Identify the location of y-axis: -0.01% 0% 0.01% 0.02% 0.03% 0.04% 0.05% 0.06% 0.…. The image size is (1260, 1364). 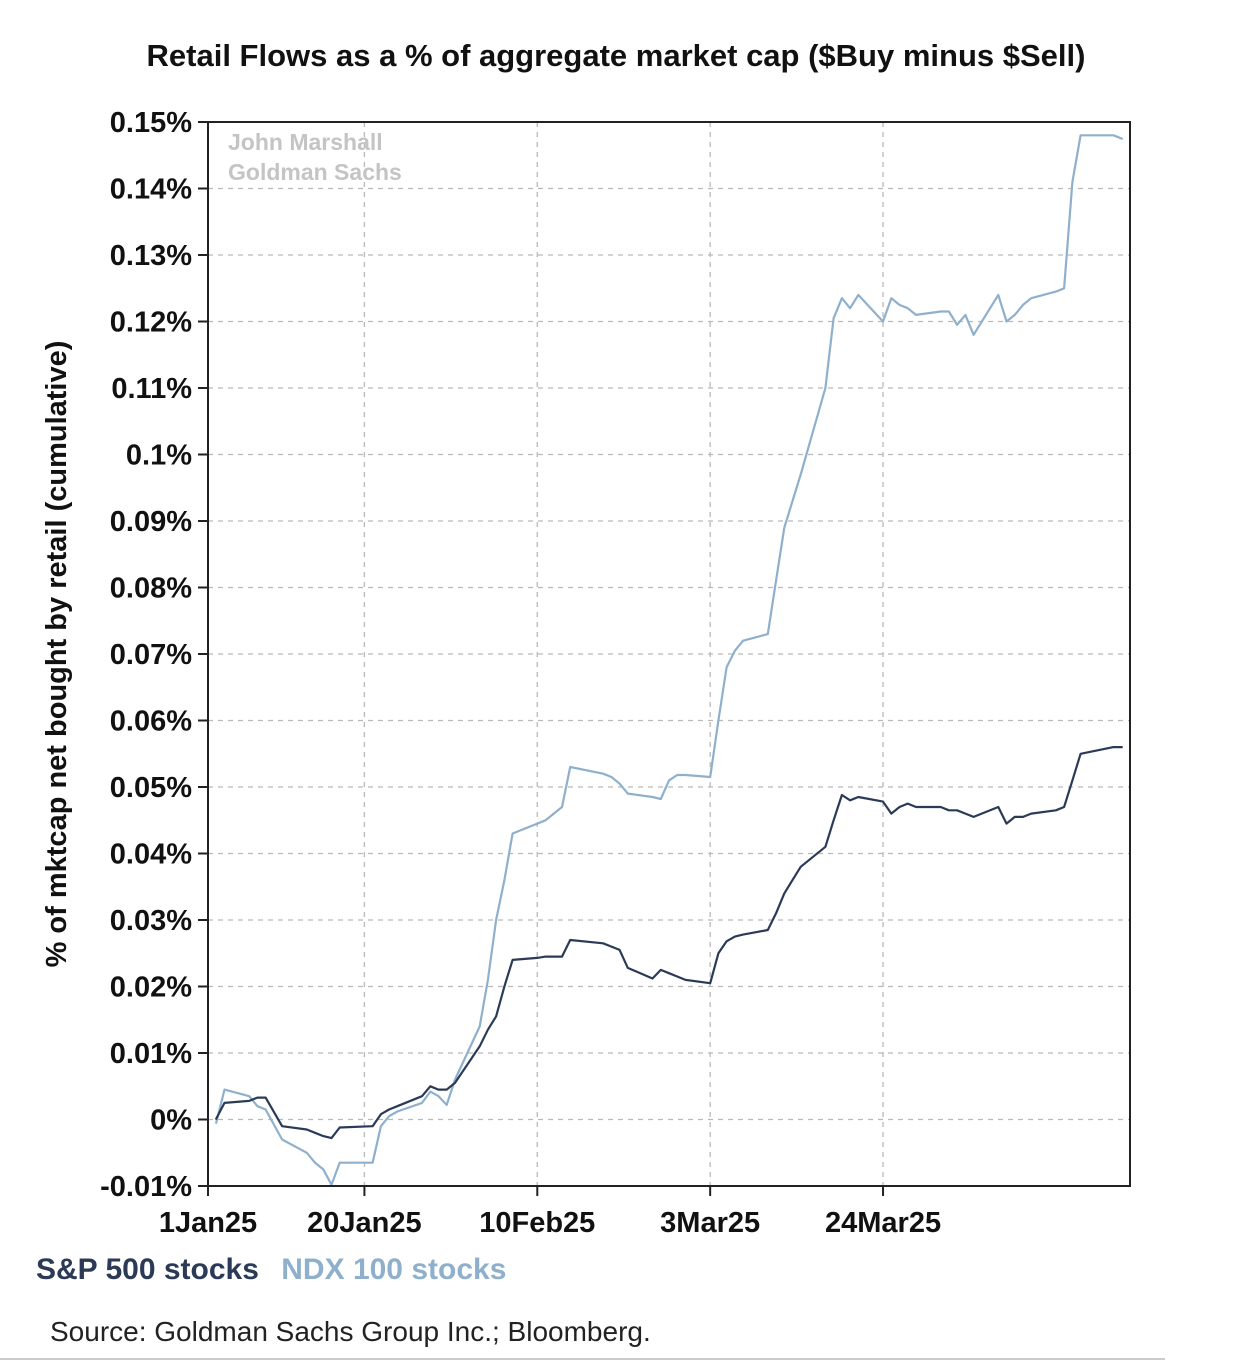
(154, 655).